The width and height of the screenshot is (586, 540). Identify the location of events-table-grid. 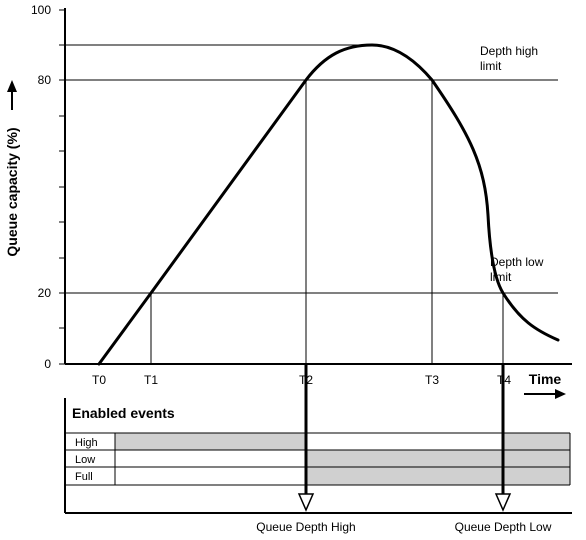
(318, 459).